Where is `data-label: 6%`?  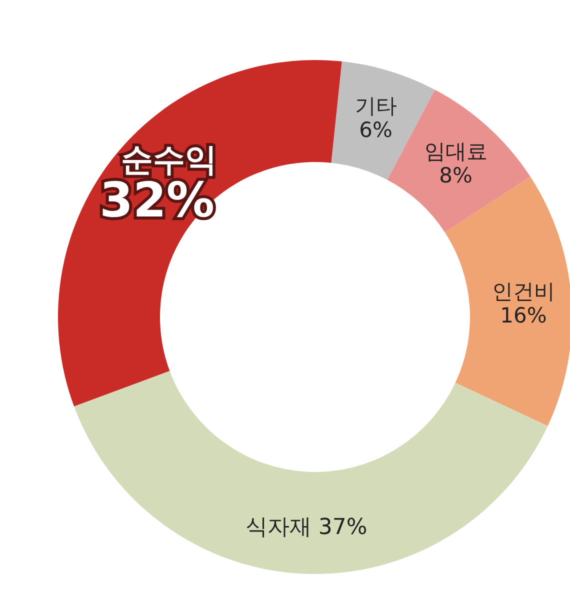 data-label: 6% is located at coordinates (375, 130).